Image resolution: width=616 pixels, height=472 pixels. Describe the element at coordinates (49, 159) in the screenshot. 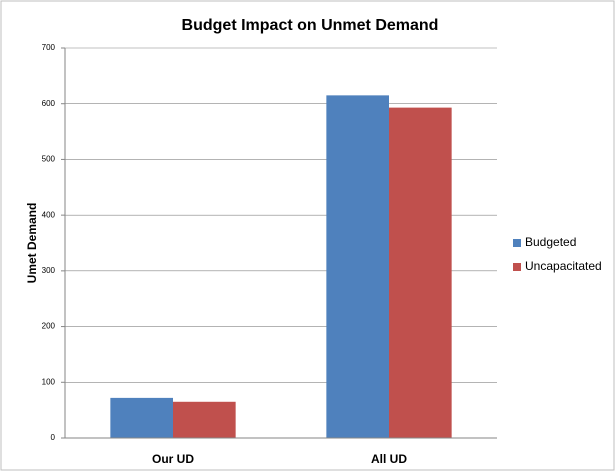

I see `y-tick-label: 500` at that location.